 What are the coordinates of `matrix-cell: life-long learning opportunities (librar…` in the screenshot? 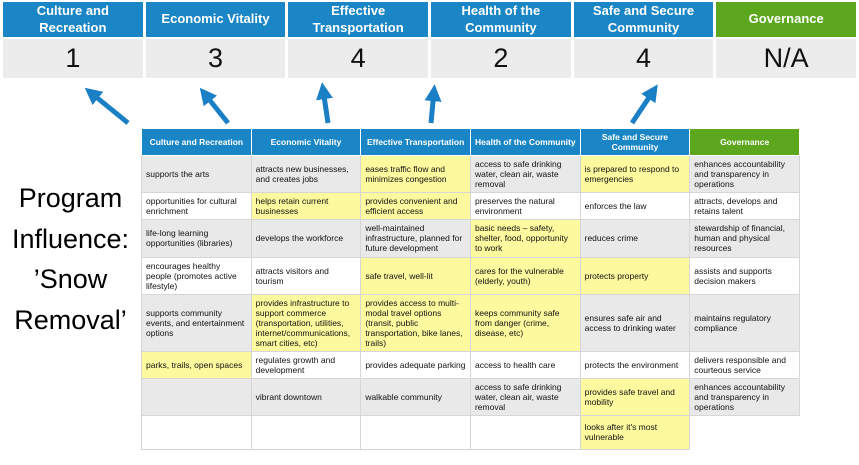 It's located at (196, 238).